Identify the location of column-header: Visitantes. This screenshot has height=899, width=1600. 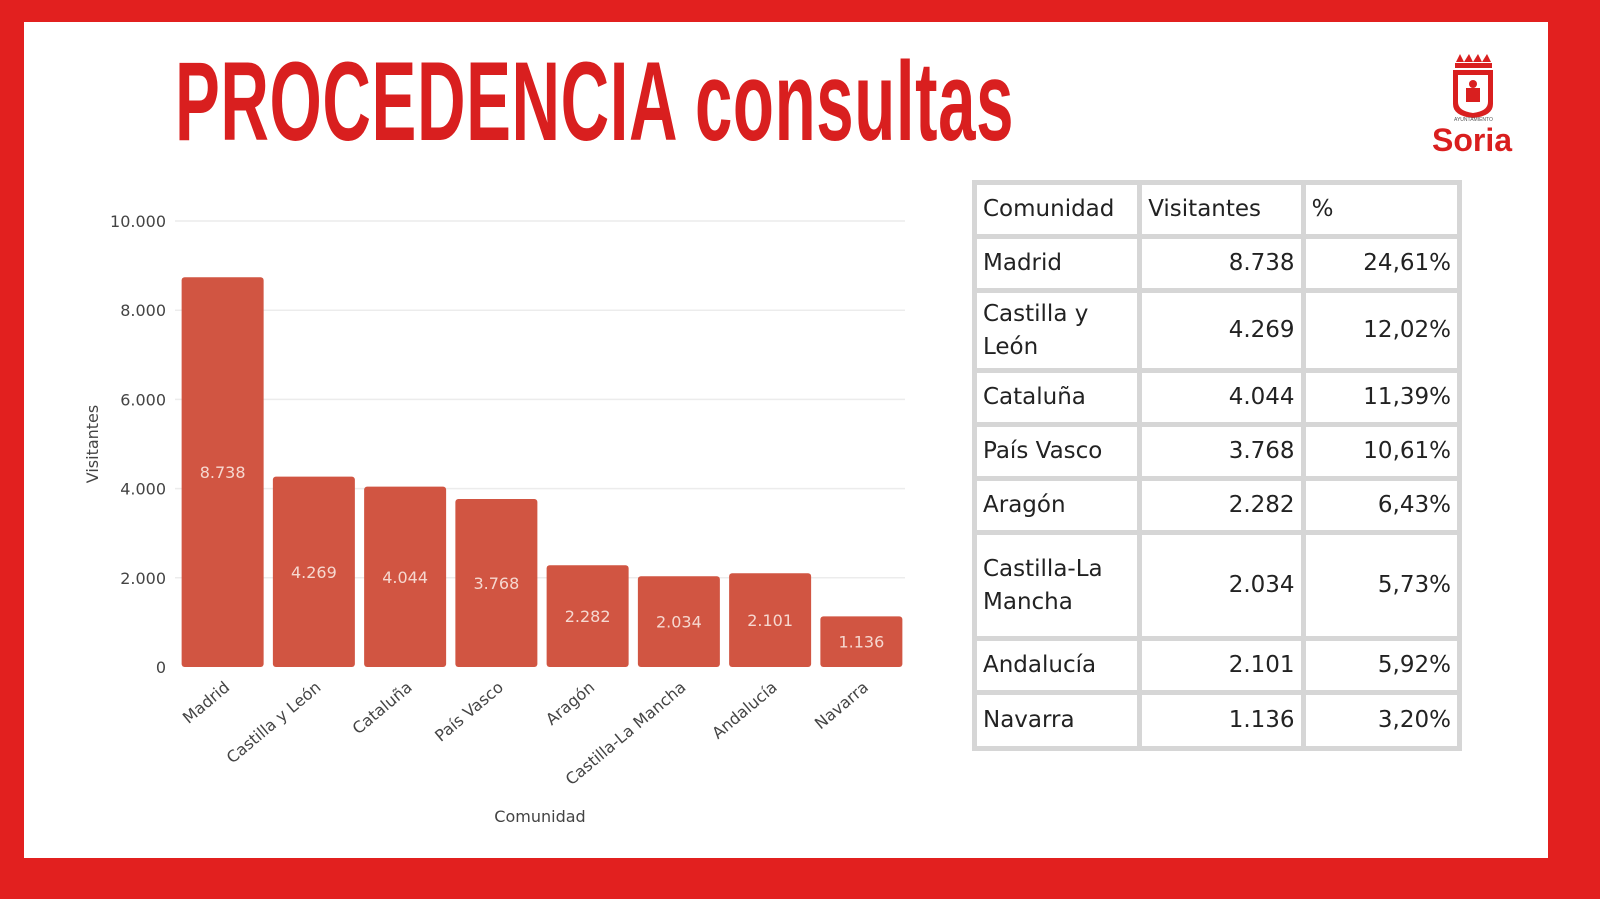
(1221, 209).